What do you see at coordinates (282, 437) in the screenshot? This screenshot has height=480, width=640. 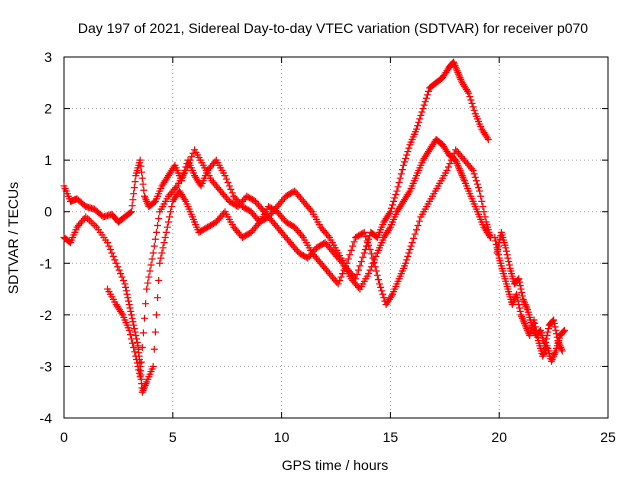 I see `x-tick-label: 10` at bounding box center [282, 437].